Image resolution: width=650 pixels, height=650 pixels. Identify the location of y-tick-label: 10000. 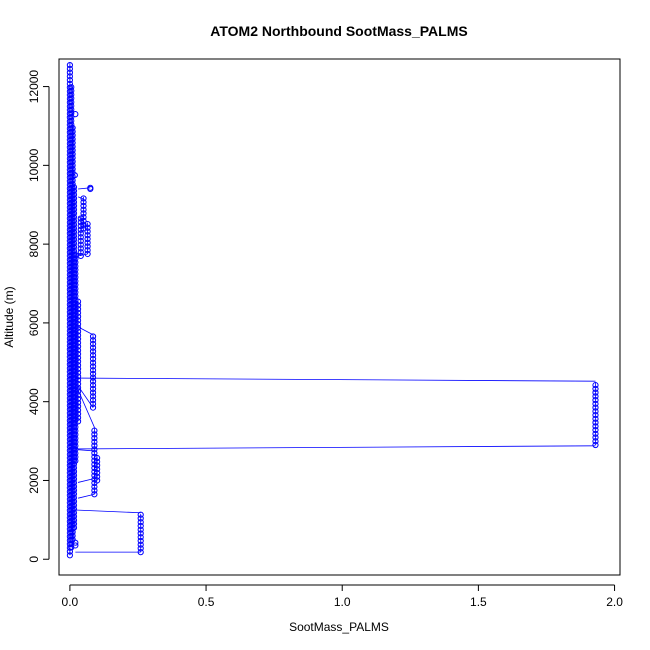
(34, 165).